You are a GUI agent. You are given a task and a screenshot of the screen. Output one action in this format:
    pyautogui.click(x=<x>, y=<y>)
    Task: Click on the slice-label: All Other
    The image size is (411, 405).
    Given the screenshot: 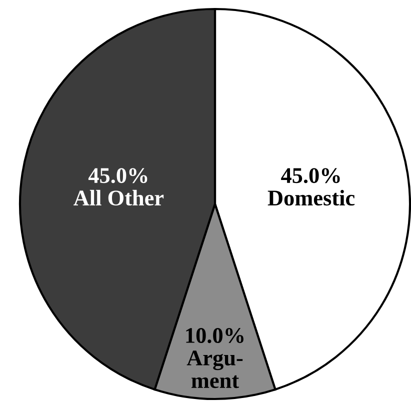 What is the action you would take?
    pyautogui.click(x=119, y=198)
    